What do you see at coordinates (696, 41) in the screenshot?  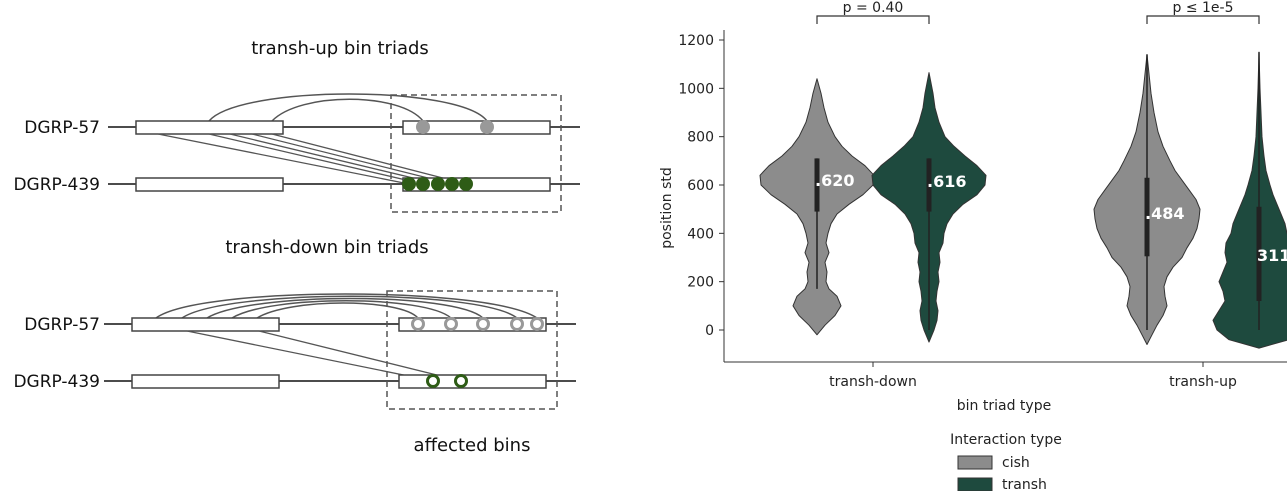 I see `y-tick-label: 1200` at bounding box center [696, 41].